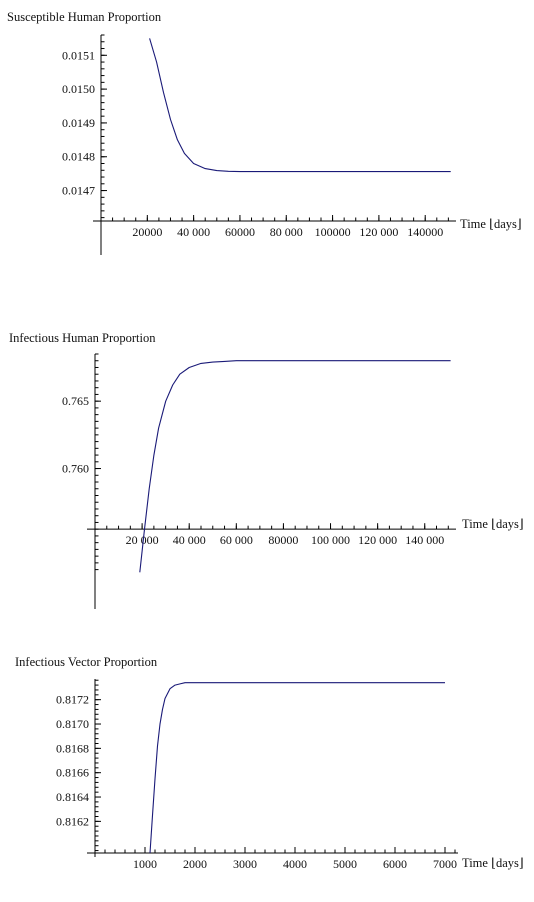 The width and height of the screenshot is (534, 902). Describe the element at coordinates (78, 55) in the screenshot. I see `y-tick-label: 0.0151` at that location.